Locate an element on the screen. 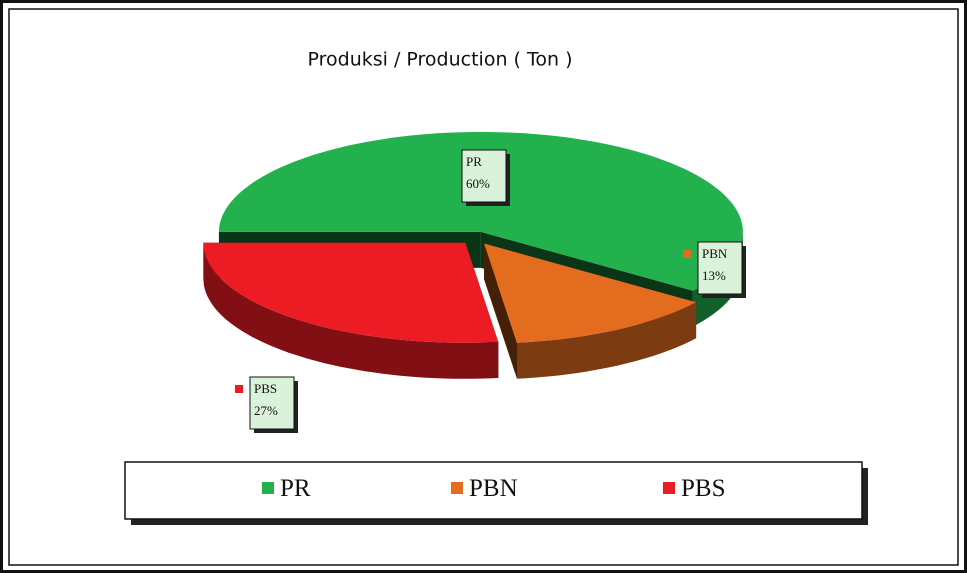 This screenshot has height=573, width=967. data-label-value: 27% is located at coordinates (266, 410).